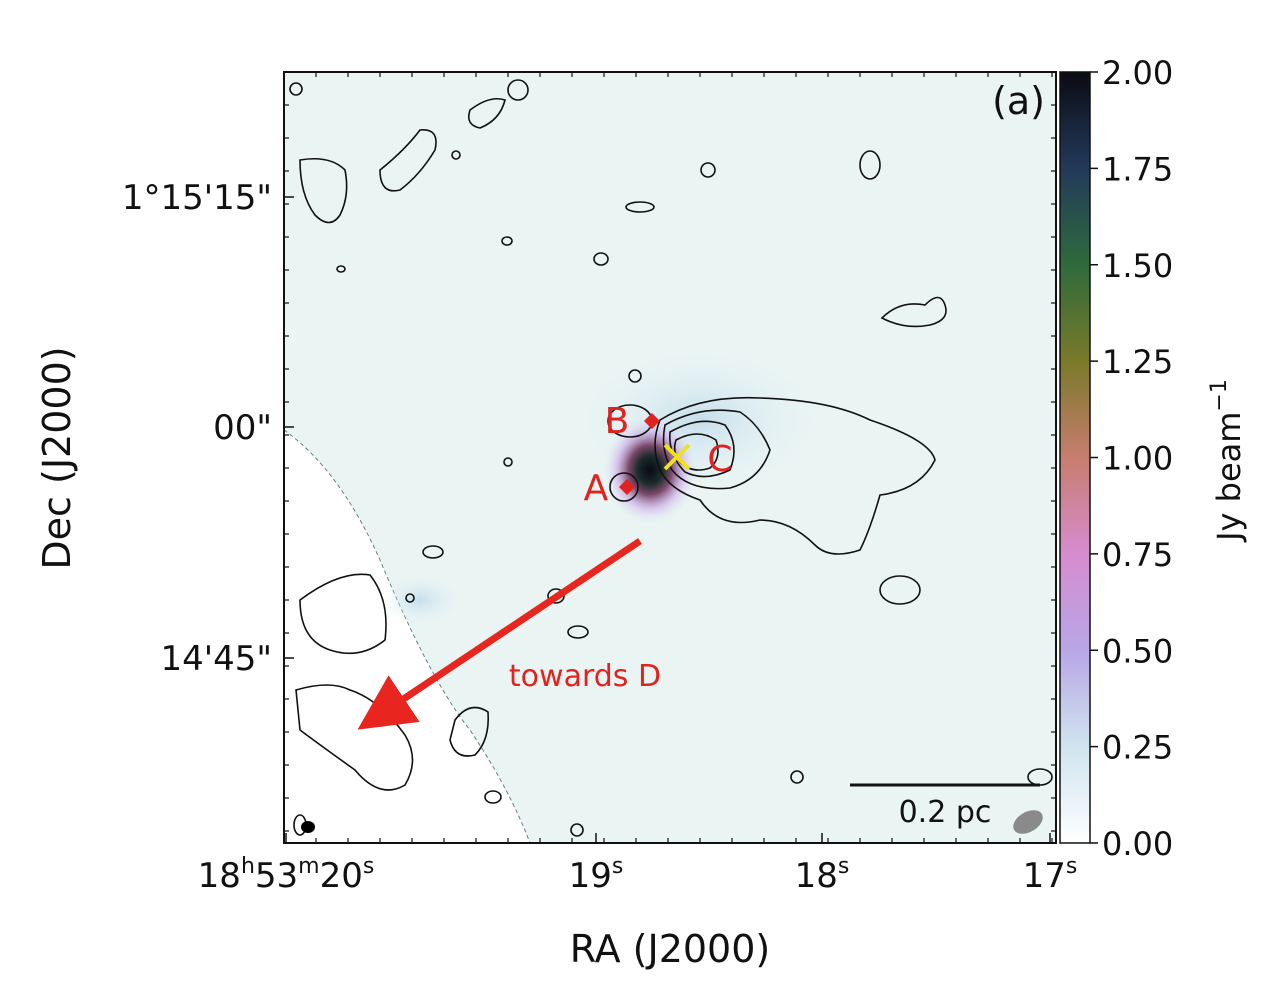  I want to click on source-b-label: B, so click(617, 421).